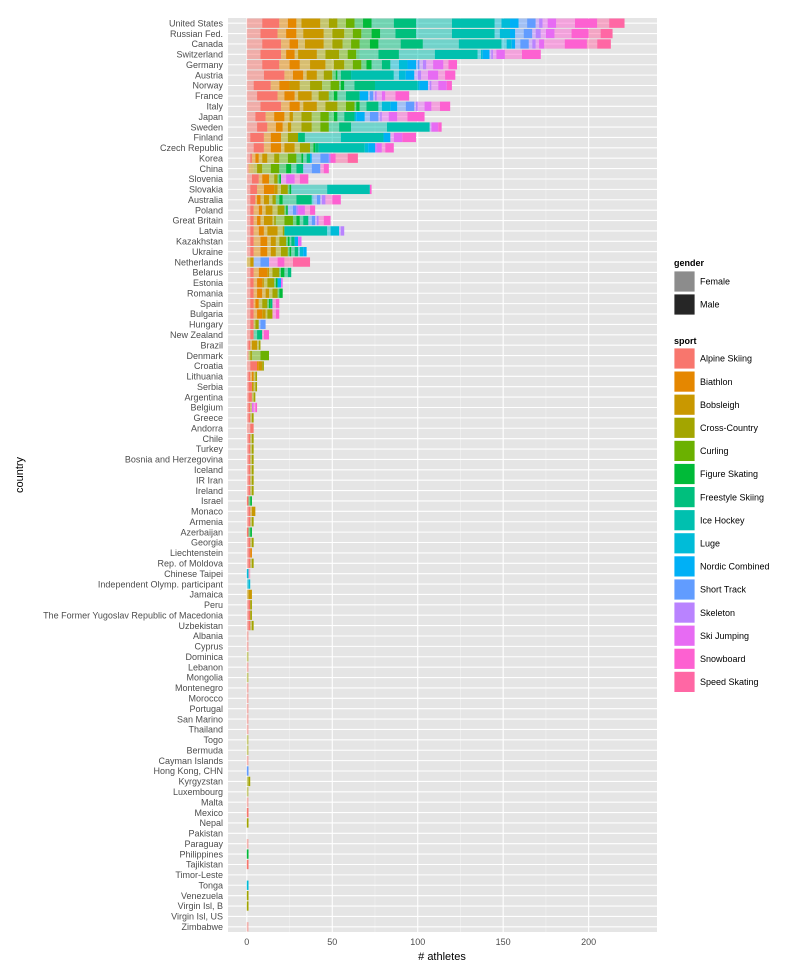 This screenshot has width=810, height=974. I want to click on country-tick-label: Azerbaijan, so click(201, 532).